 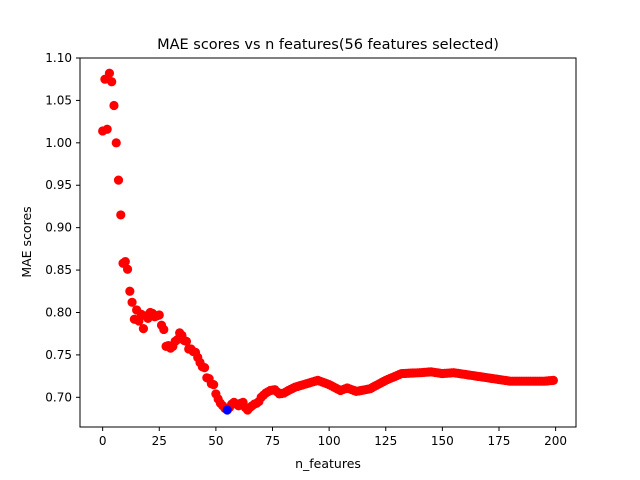 What do you see at coordinates (103, 441) in the screenshot?
I see `x-tick-label: 0` at bounding box center [103, 441].